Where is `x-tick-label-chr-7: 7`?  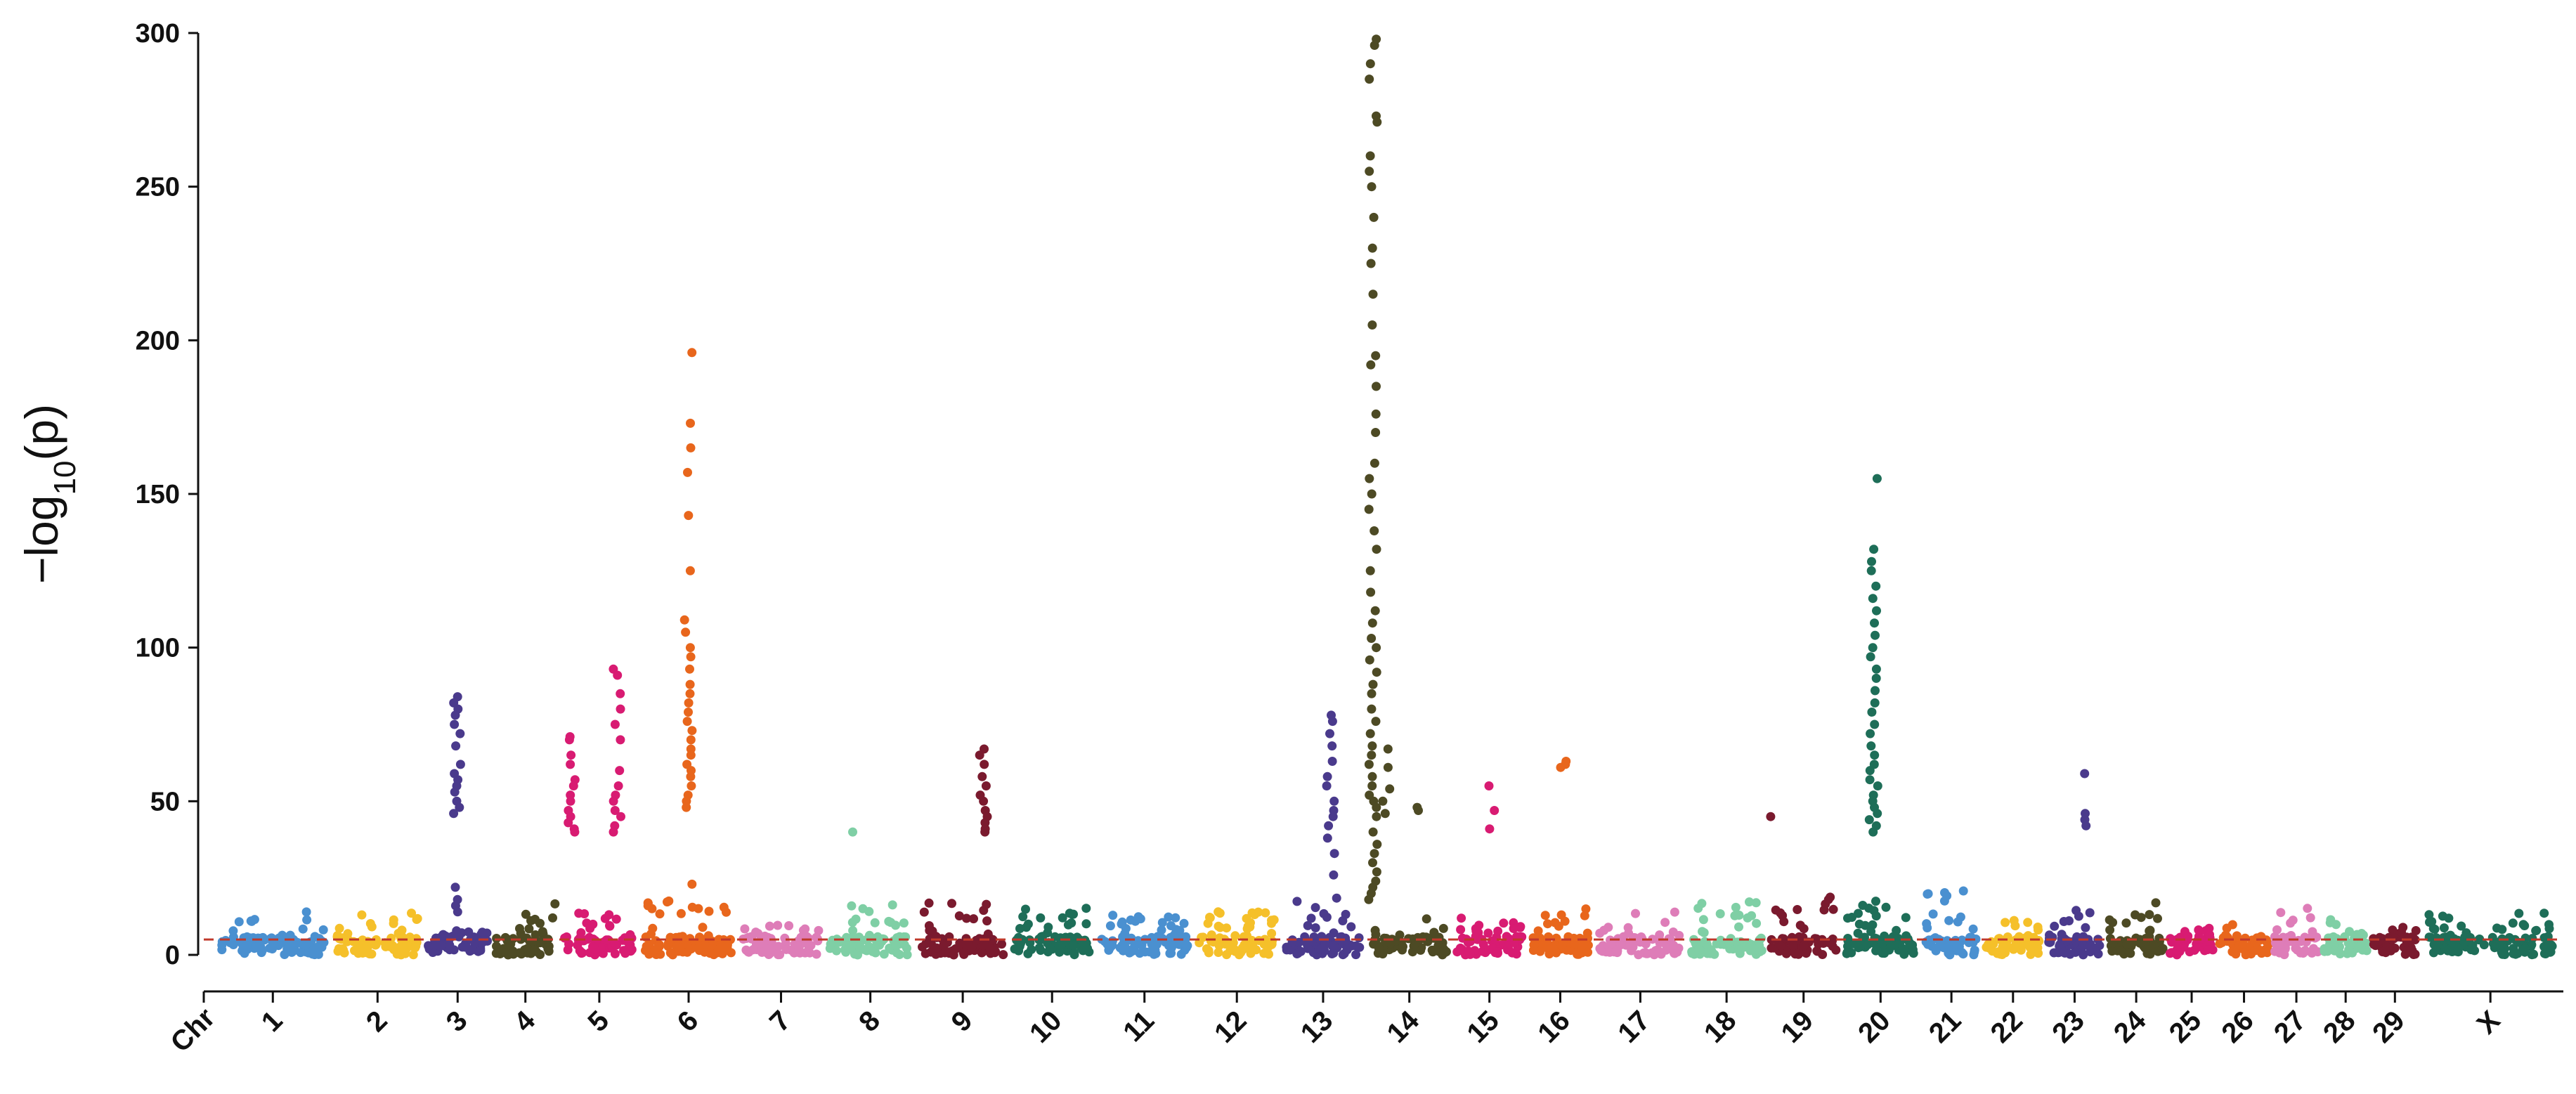
x-tick-label-chr-7: 7 is located at coordinates (780, 1021).